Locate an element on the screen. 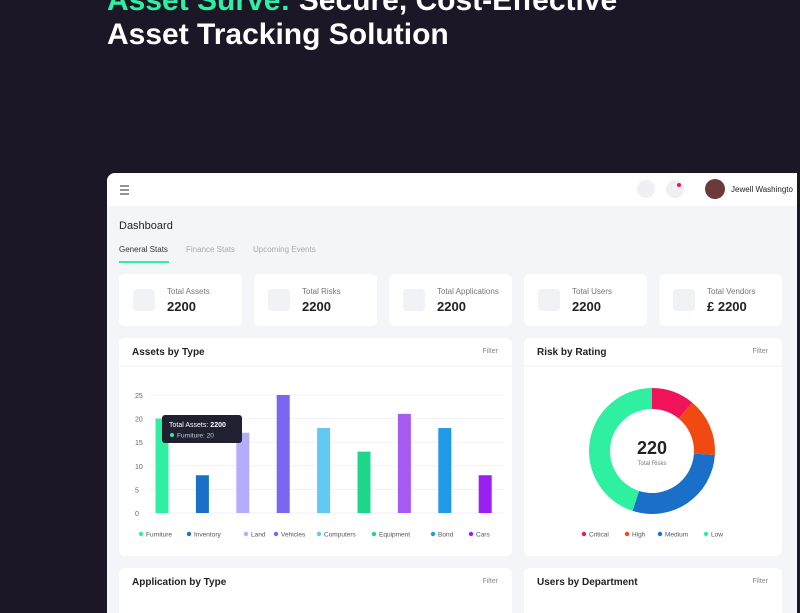  tab-underline is located at coordinates (144, 262).